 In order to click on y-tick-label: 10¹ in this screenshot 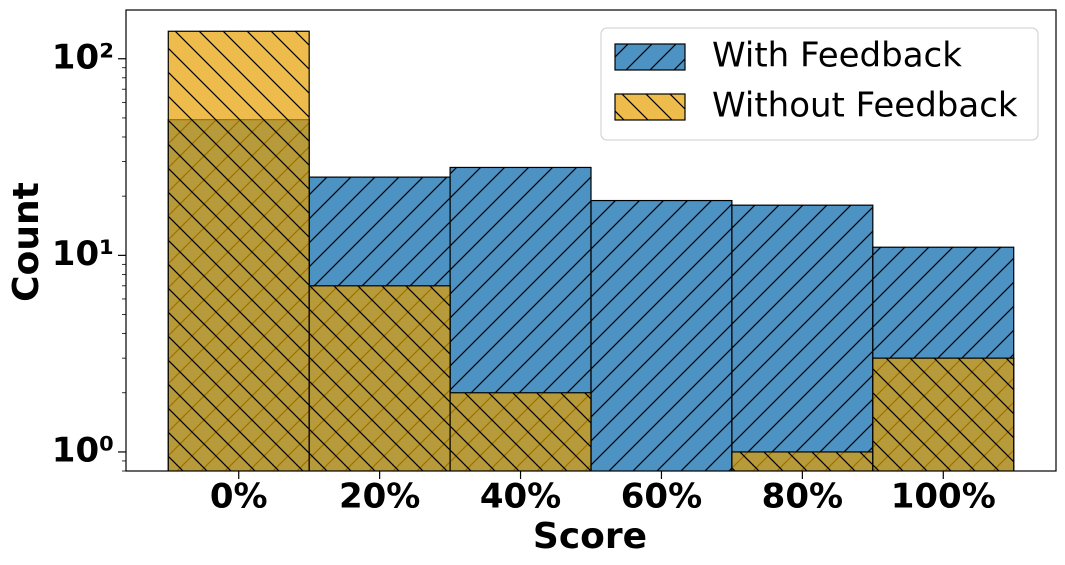, I will do `click(83, 254)`.